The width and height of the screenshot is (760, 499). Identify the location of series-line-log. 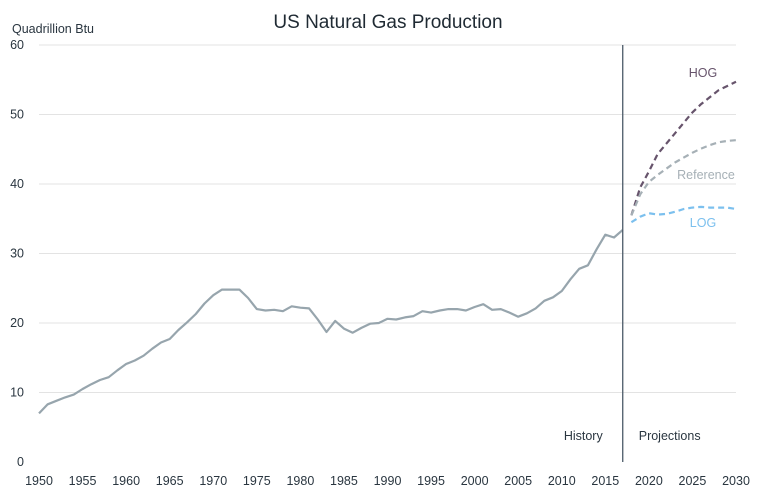
(683, 214).